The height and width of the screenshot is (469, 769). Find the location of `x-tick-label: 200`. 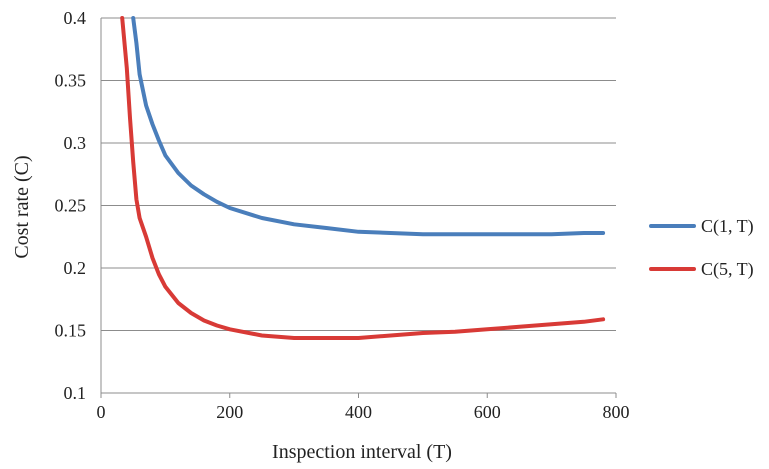

x-tick-label: 200 is located at coordinates (229, 412).